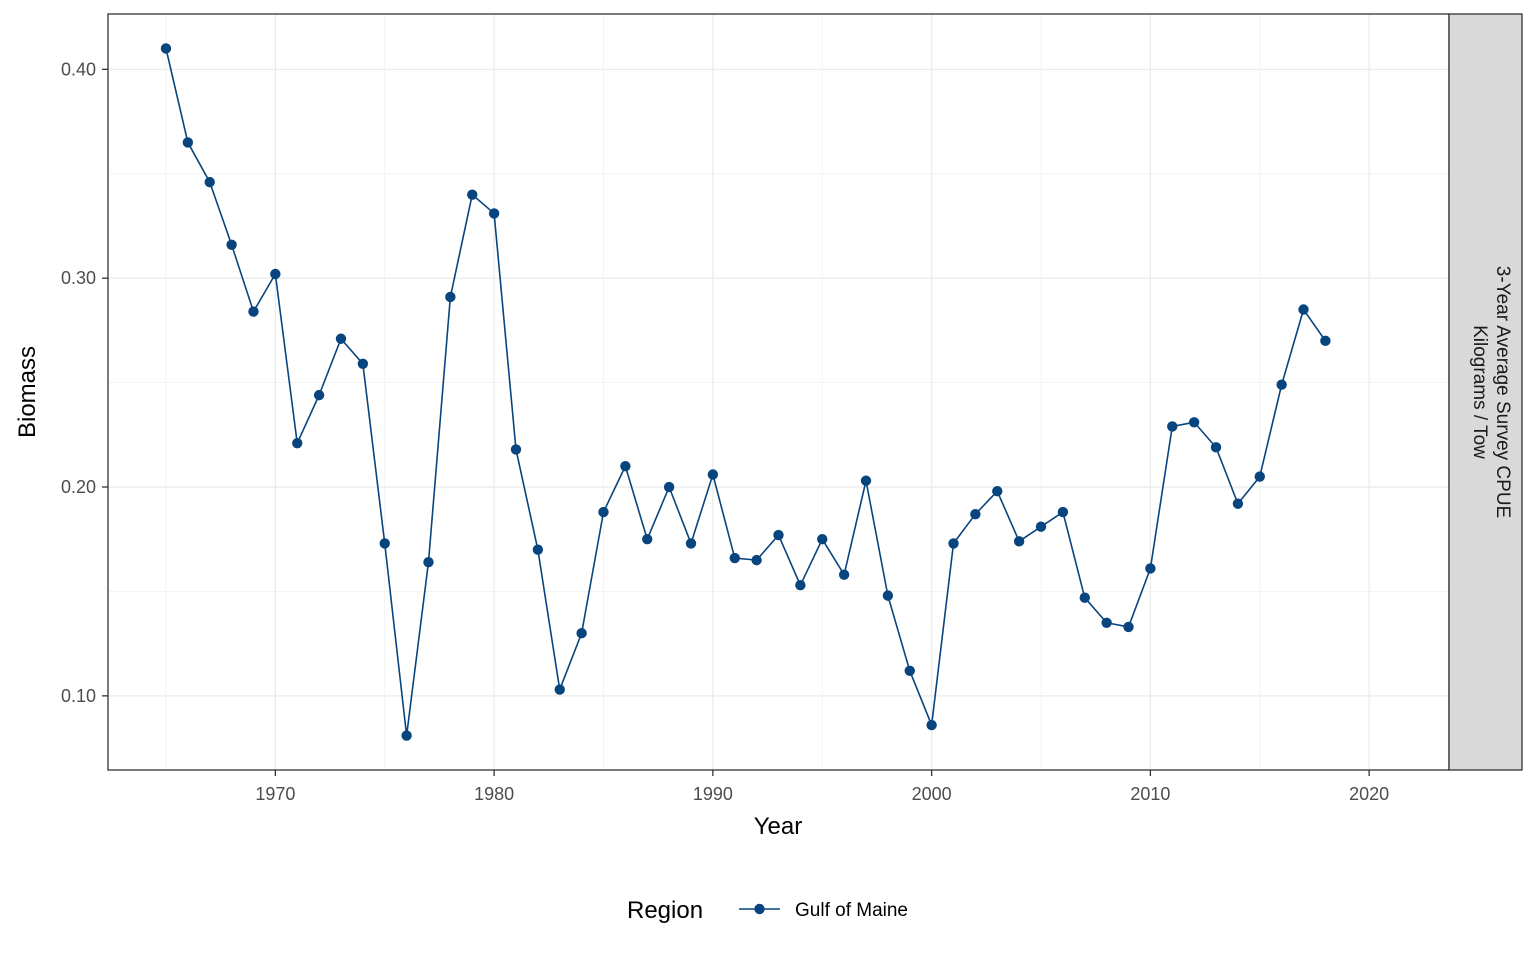 This screenshot has height=960, width=1536. Describe the element at coordinates (27, 392) in the screenshot. I see `y-axis-title: Biomass` at that location.